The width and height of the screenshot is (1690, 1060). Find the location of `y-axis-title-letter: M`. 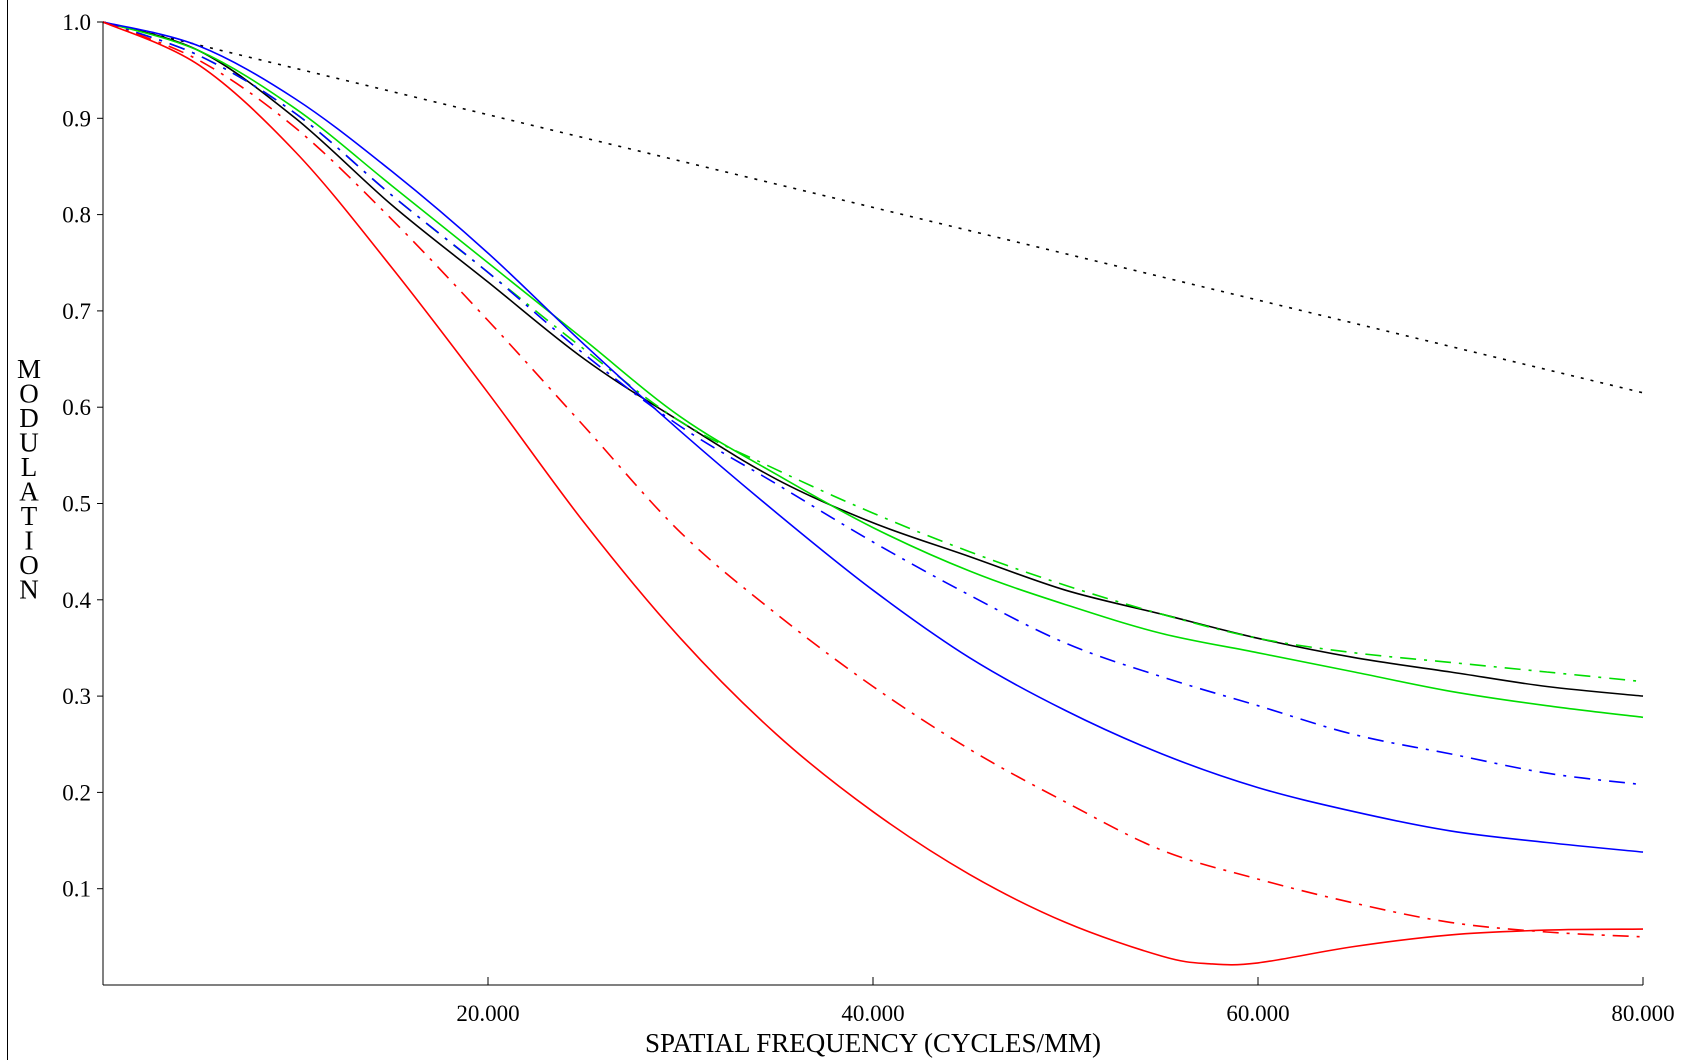

y-axis-title-letter: M is located at coordinates (29, 369).